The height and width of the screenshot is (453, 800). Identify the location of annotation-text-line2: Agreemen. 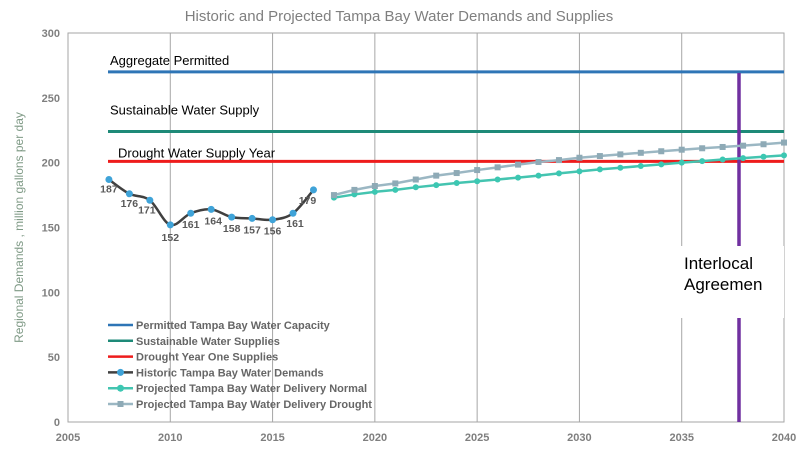
(723, 284).